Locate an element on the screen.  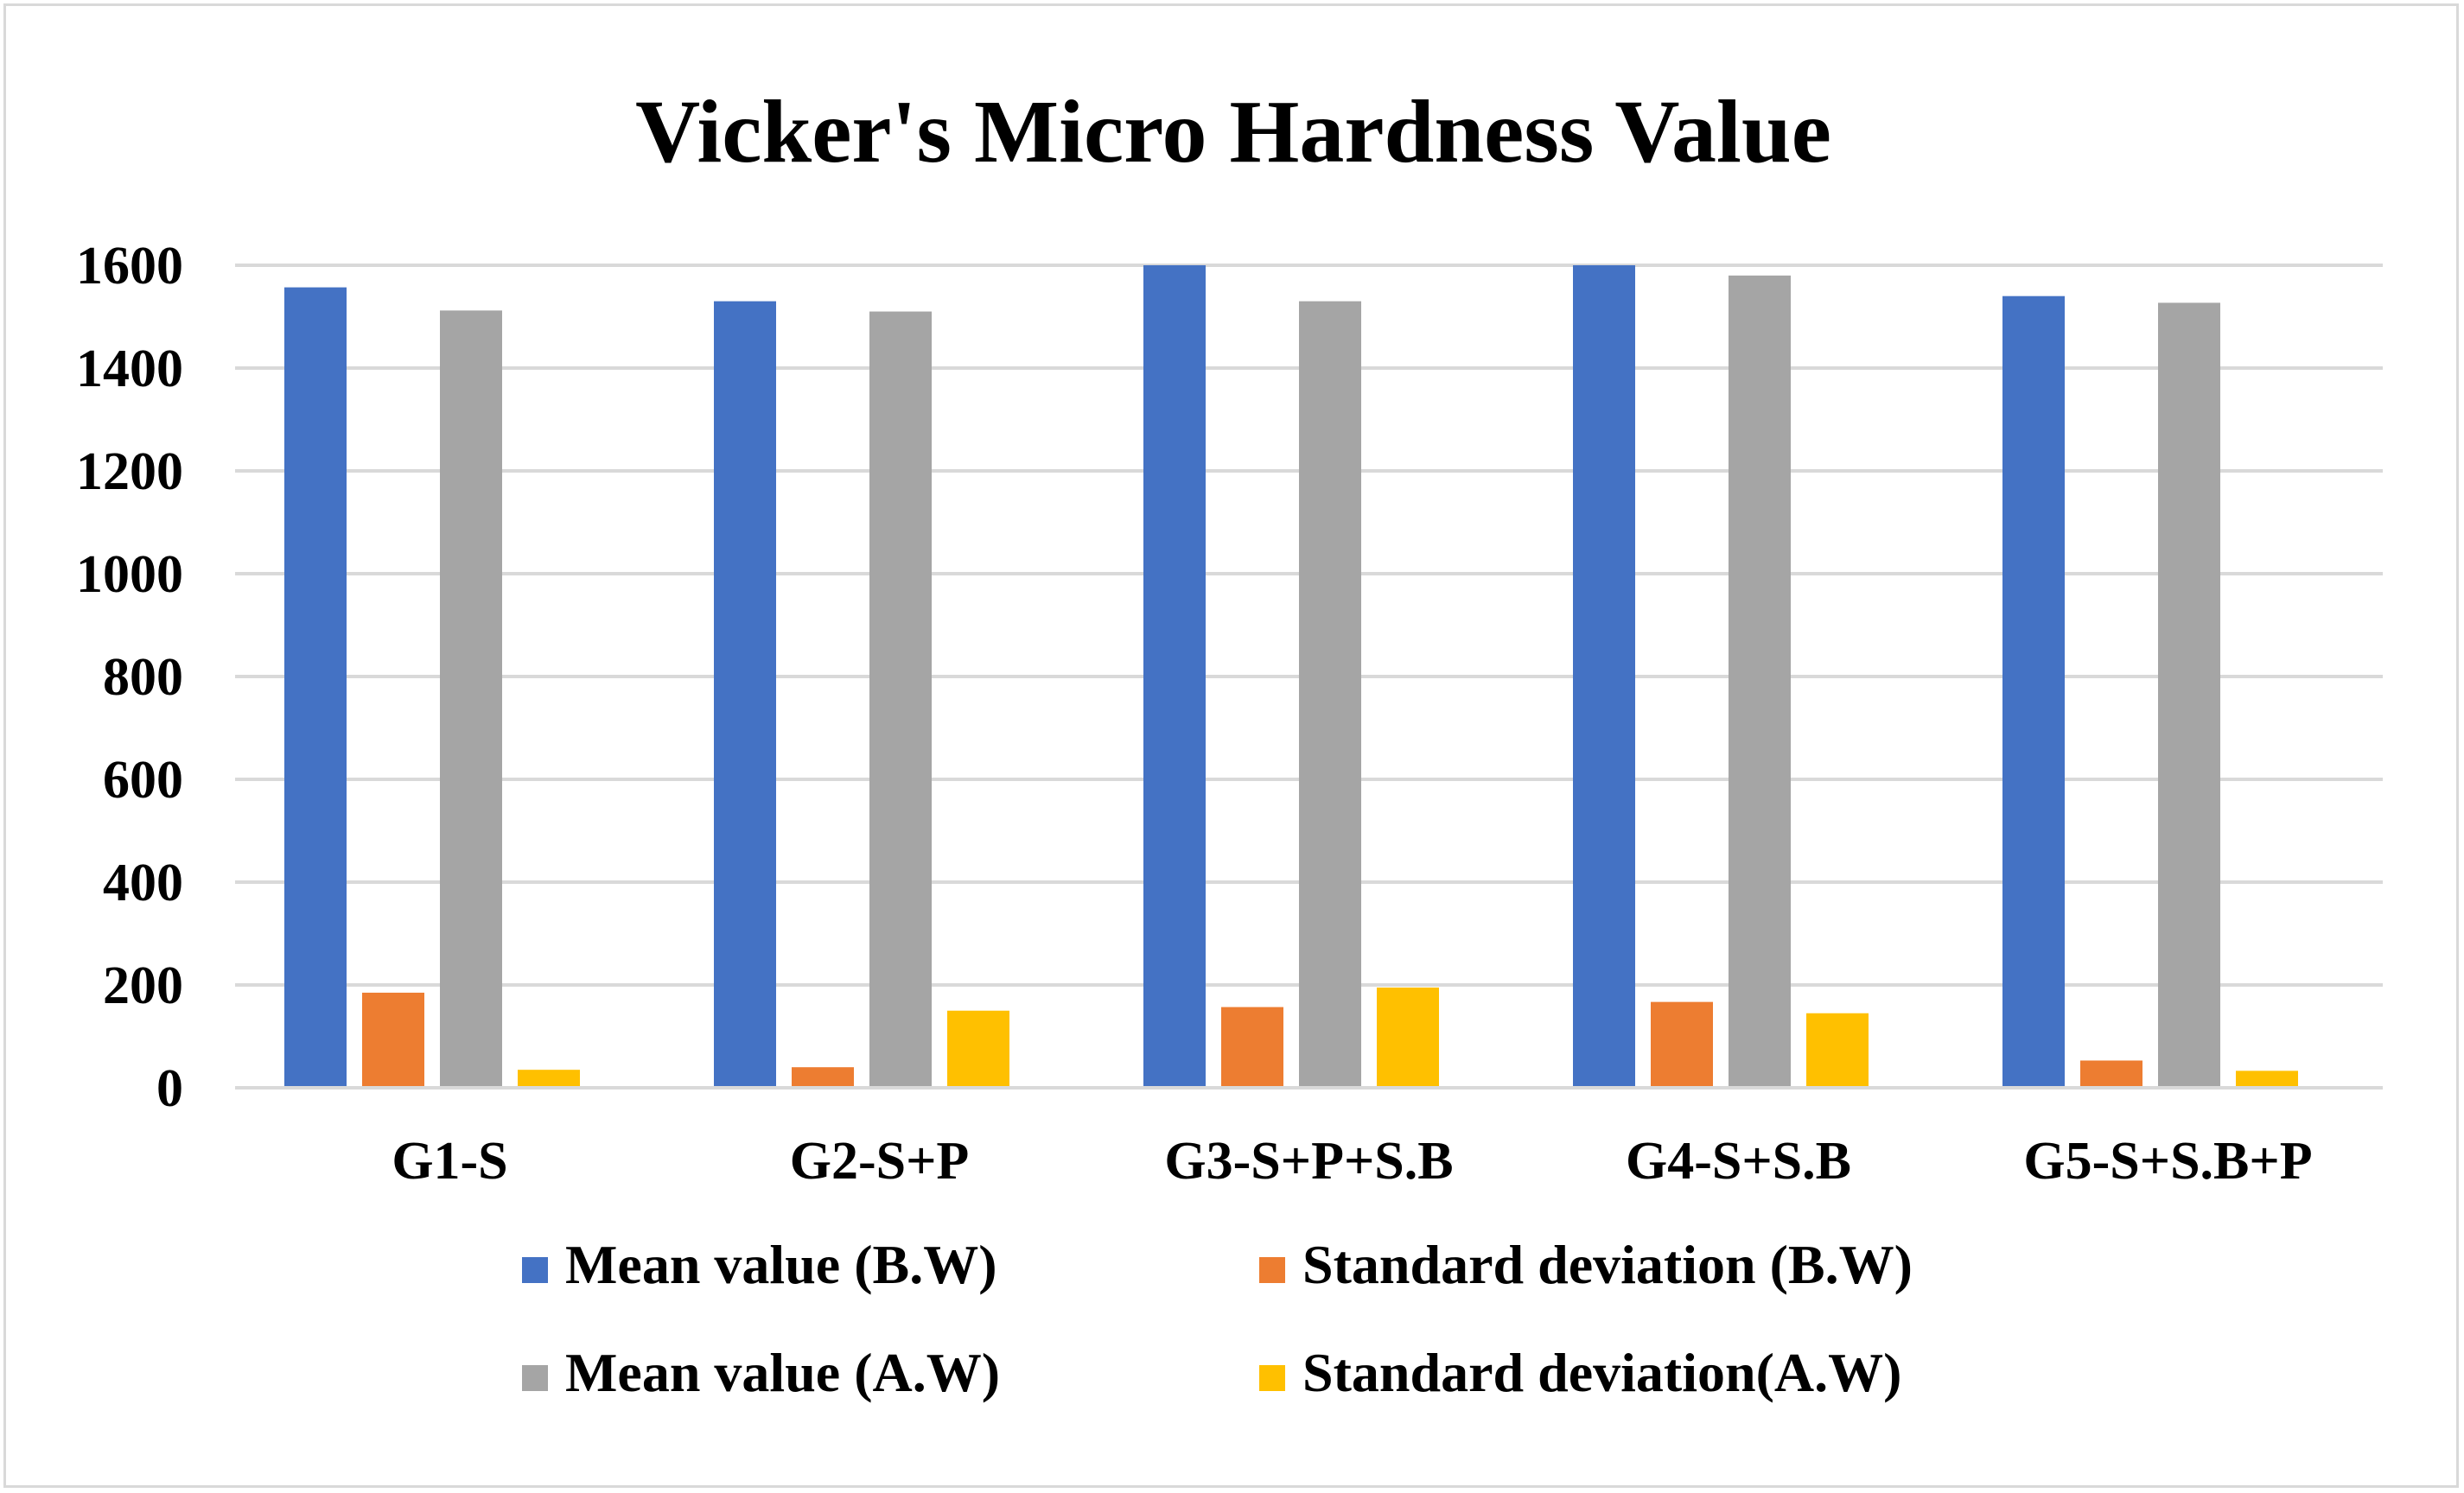
chart-title: Vicker's Micro Hardness Value is located at coordinates (1233, 131).